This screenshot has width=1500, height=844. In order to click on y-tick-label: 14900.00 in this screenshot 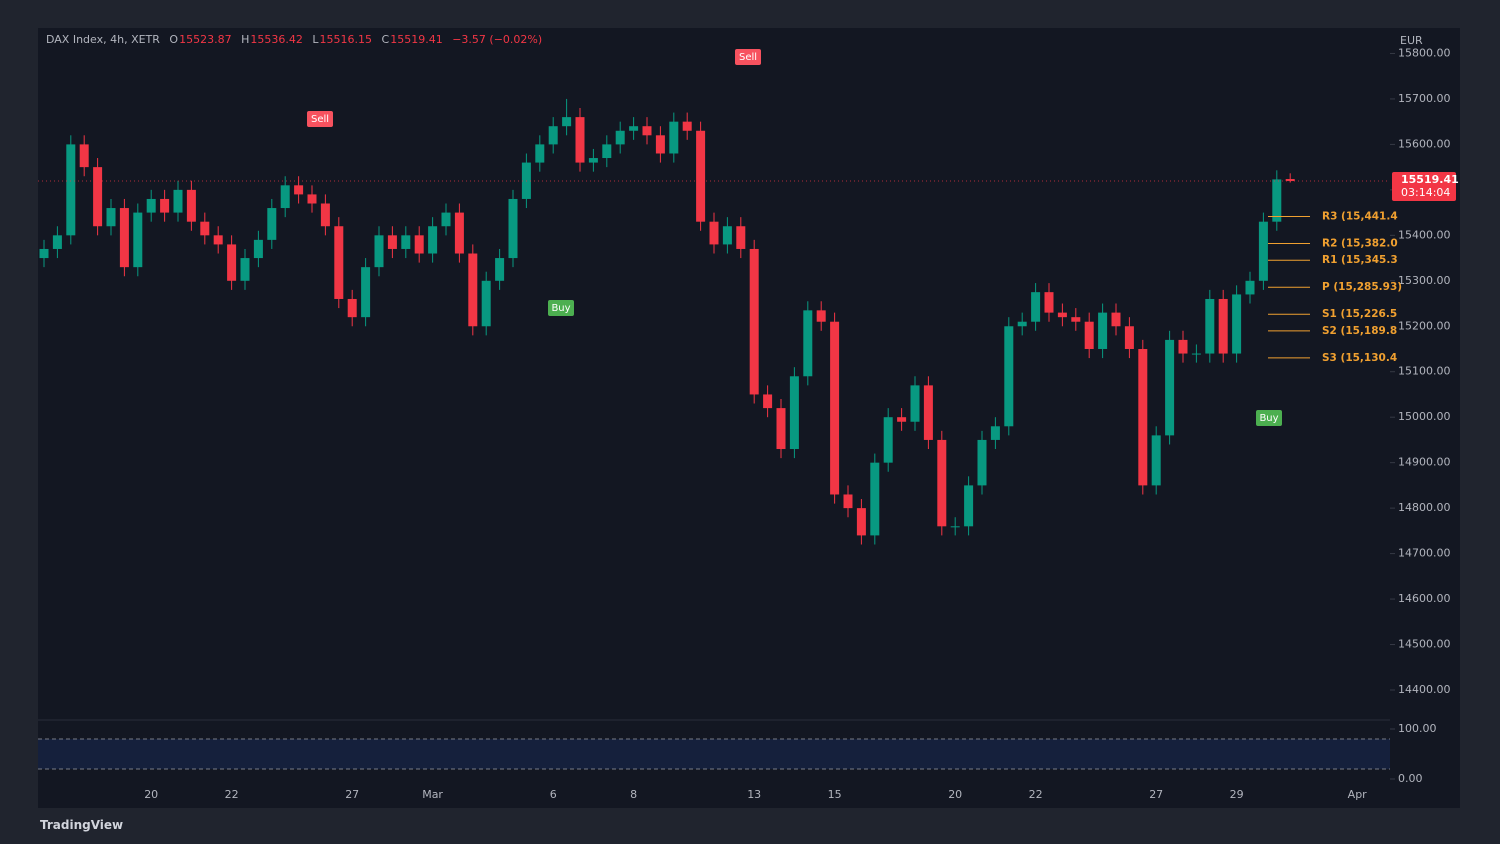, I will do `click(1424, 462)`.